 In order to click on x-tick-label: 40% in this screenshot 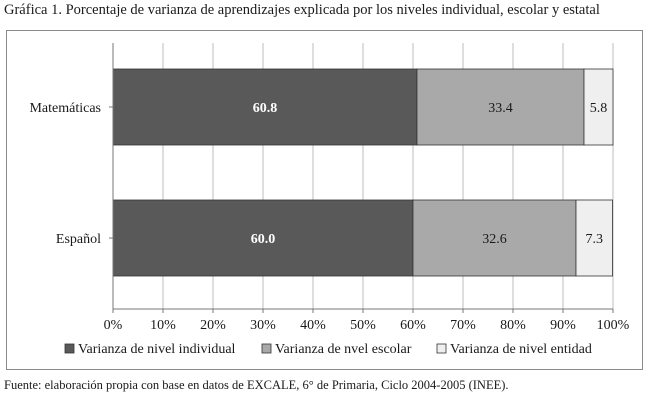, I will do `click(313, 325)`.